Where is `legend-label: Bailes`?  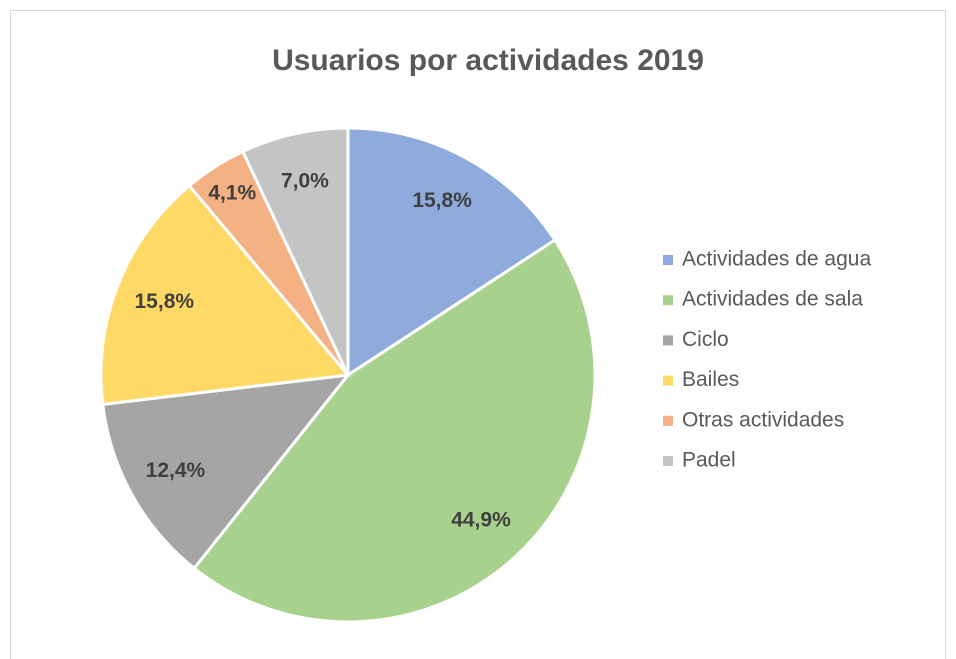
legend-label: Bailes is located at coordinates (710, 379).